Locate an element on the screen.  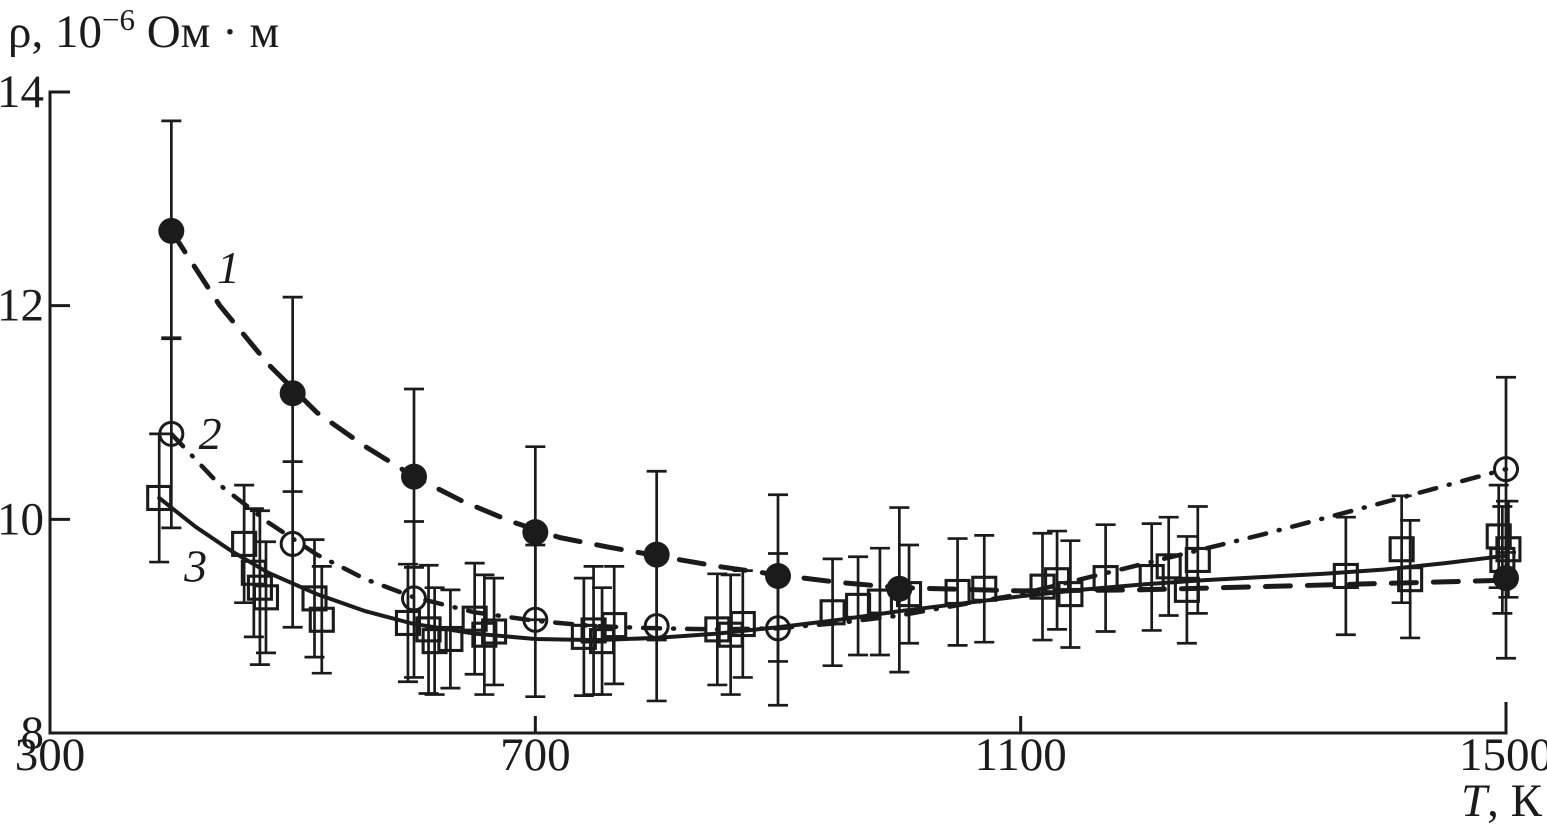
y-tick-label-8: 8 is located at coordinates (33, 733).